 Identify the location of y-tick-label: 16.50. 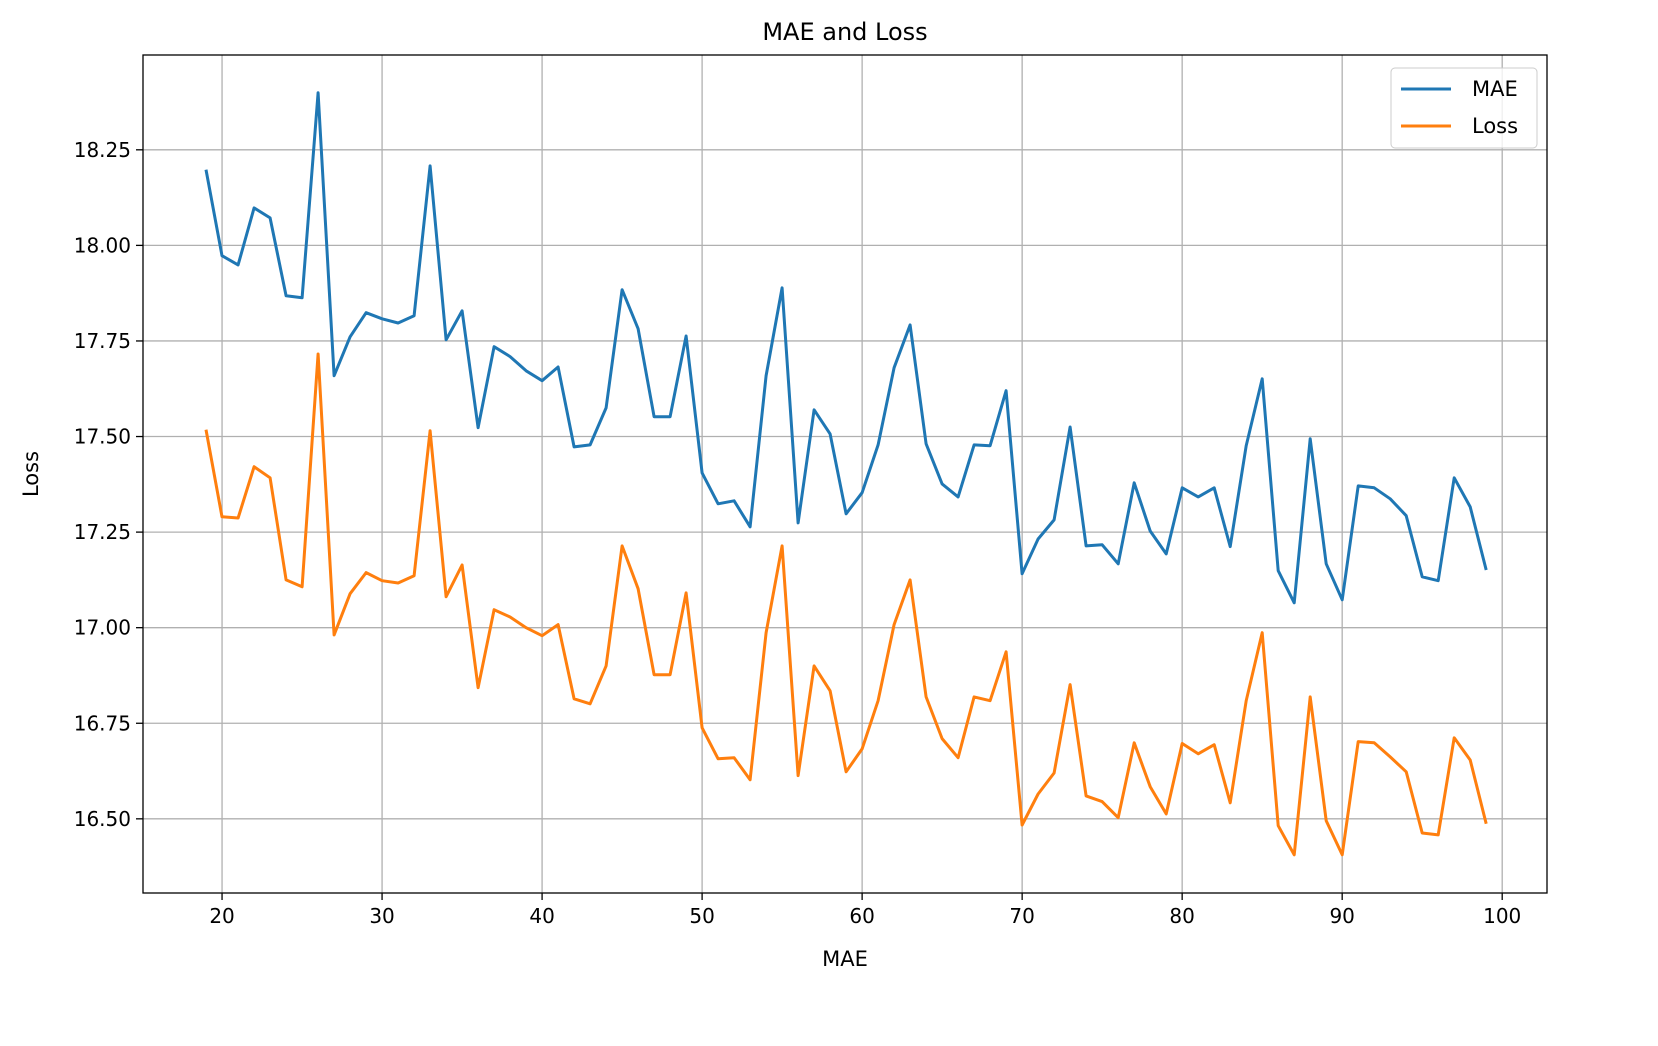
(102, 819).